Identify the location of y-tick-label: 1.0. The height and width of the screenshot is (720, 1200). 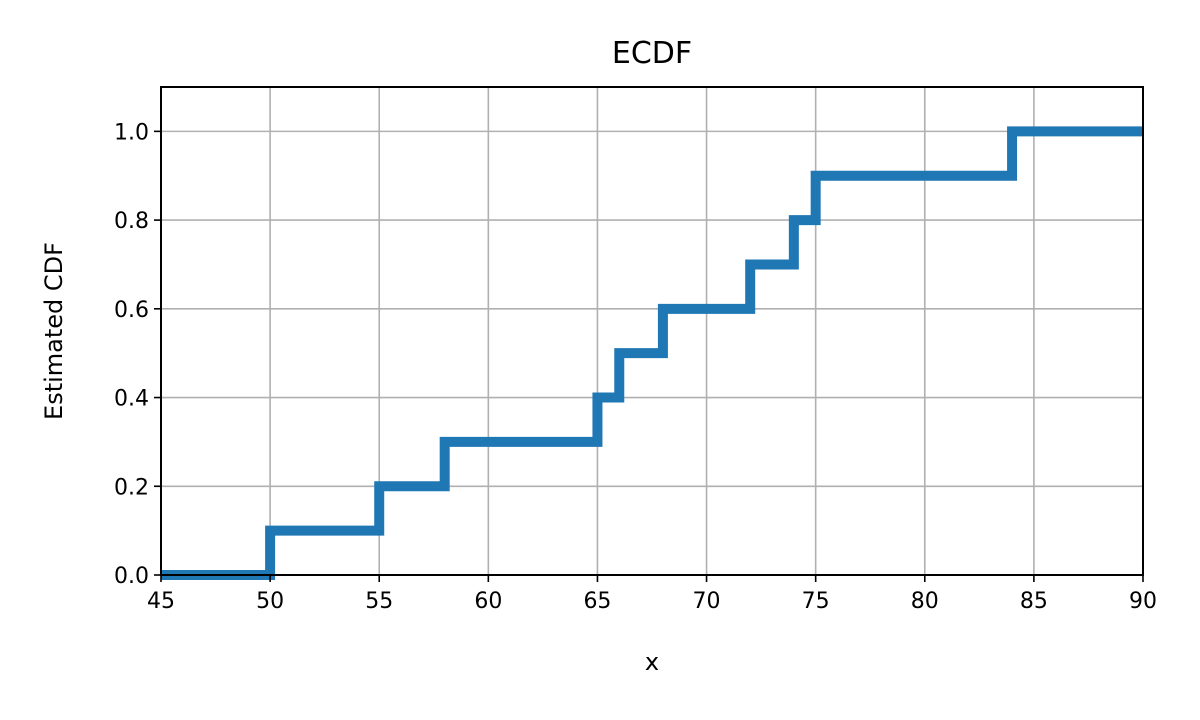
(131, 132).